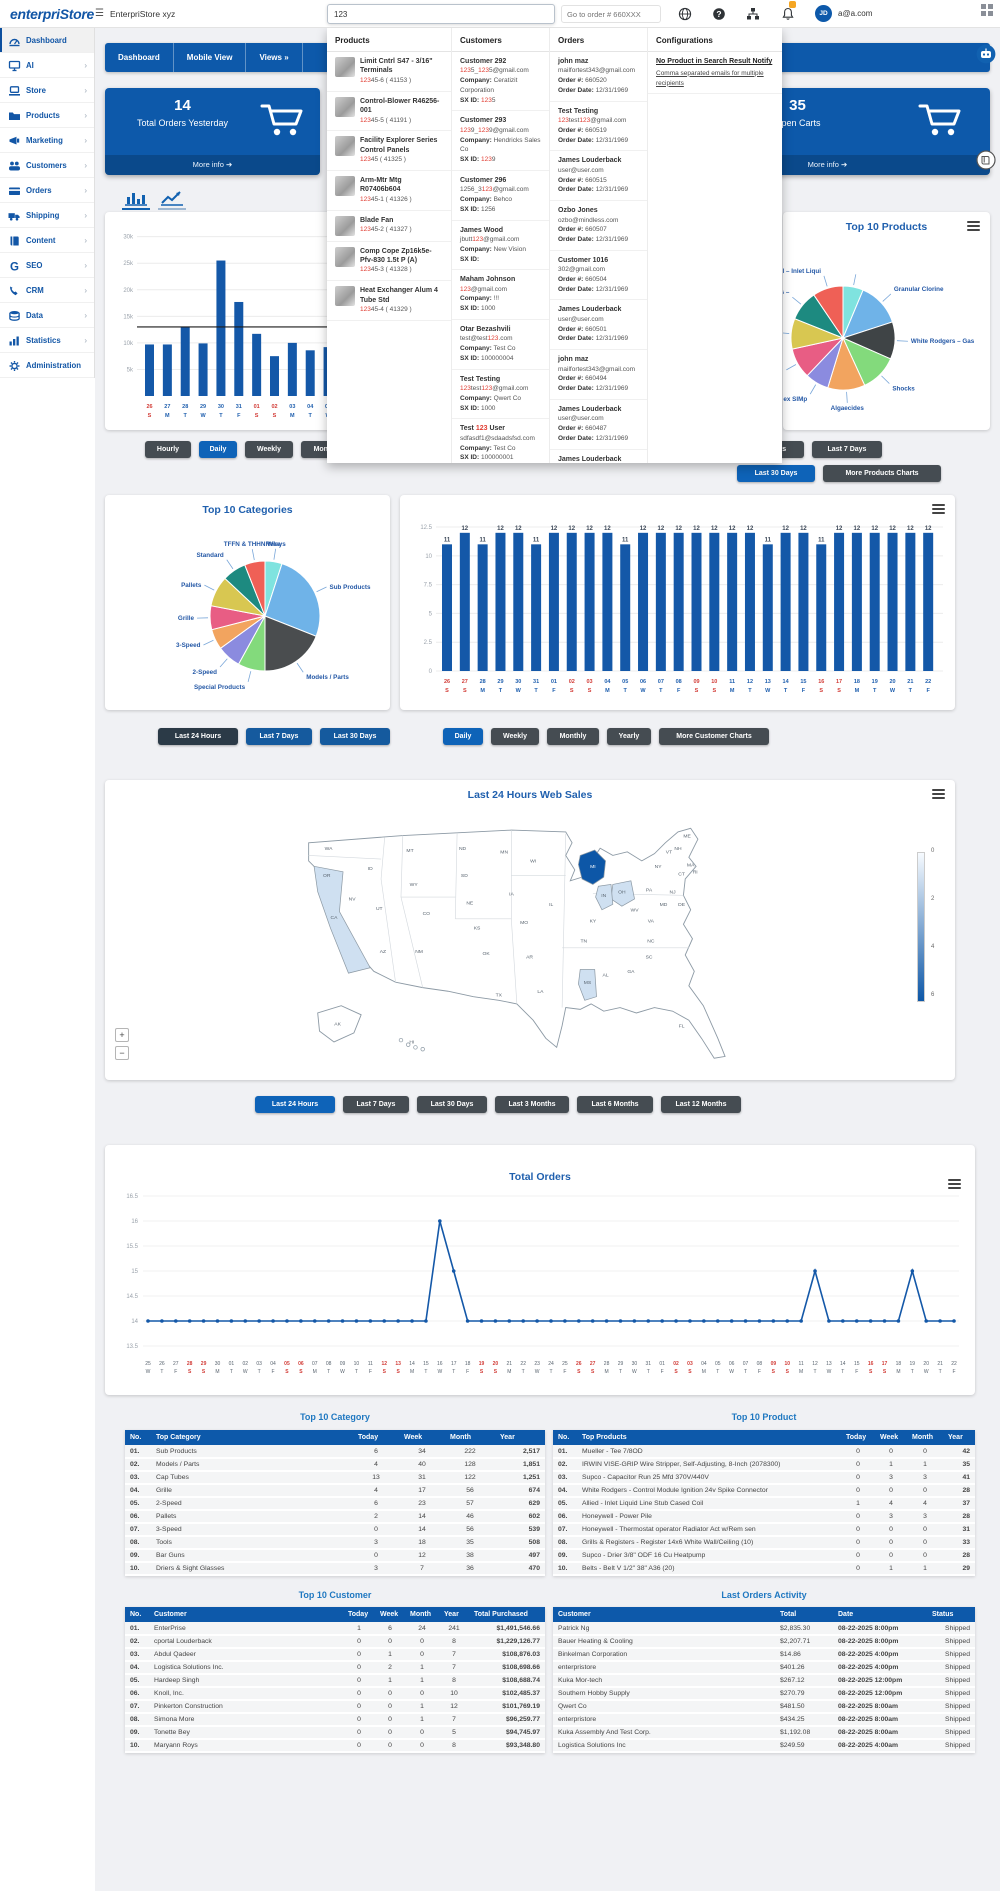  I want to click on button-yearly: Yearly, so click(629, 736).